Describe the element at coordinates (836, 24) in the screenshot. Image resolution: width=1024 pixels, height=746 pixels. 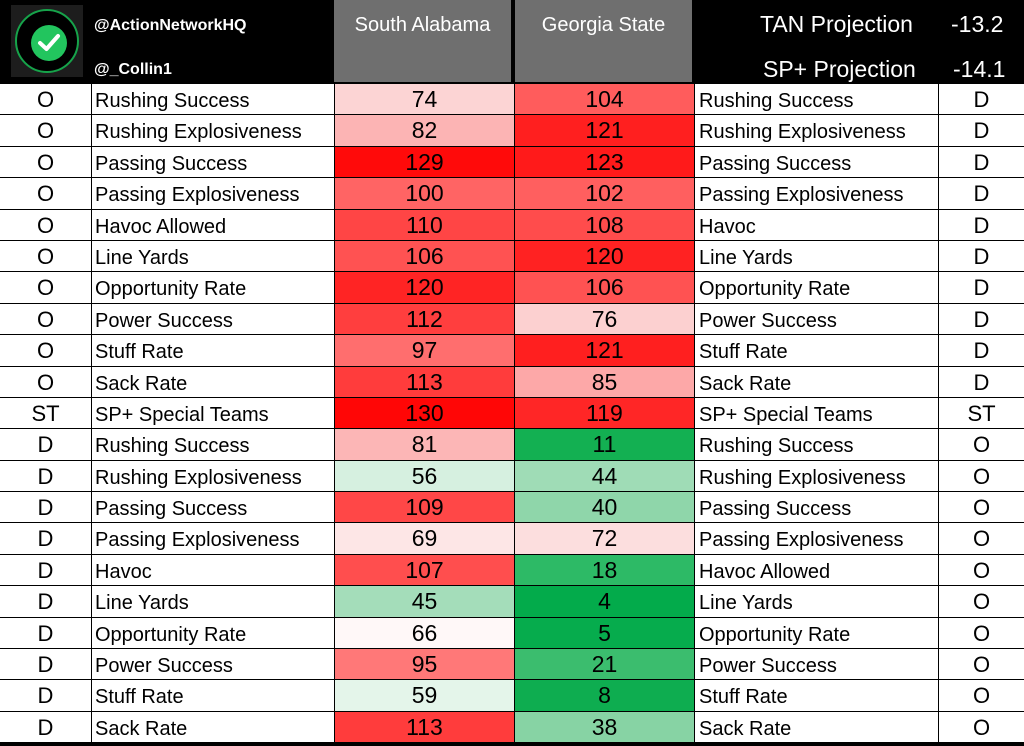
I see `tan-projection-label: TAN Projection` at that location.